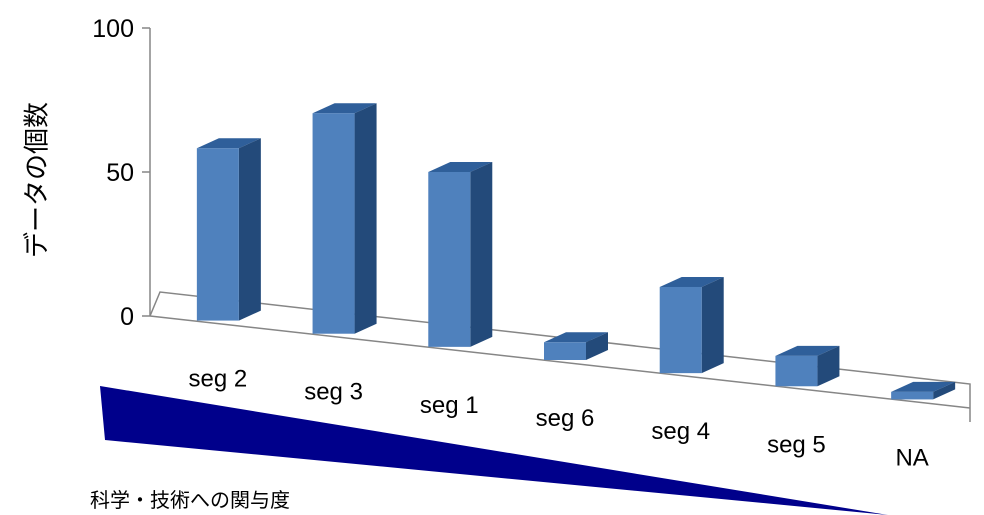  Describe the element at coordinates (190, 500) in the screenshot. I see `engagement-caption: 科学・技術への関与度` at that location.